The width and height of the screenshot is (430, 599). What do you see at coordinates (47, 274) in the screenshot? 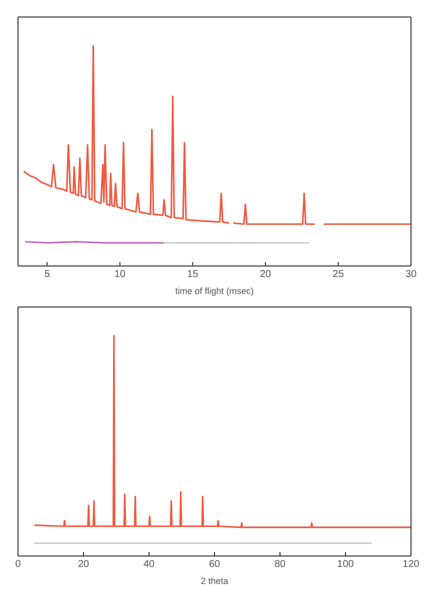
I see `x-tick-label: 5` at bounding box center [47, 274].